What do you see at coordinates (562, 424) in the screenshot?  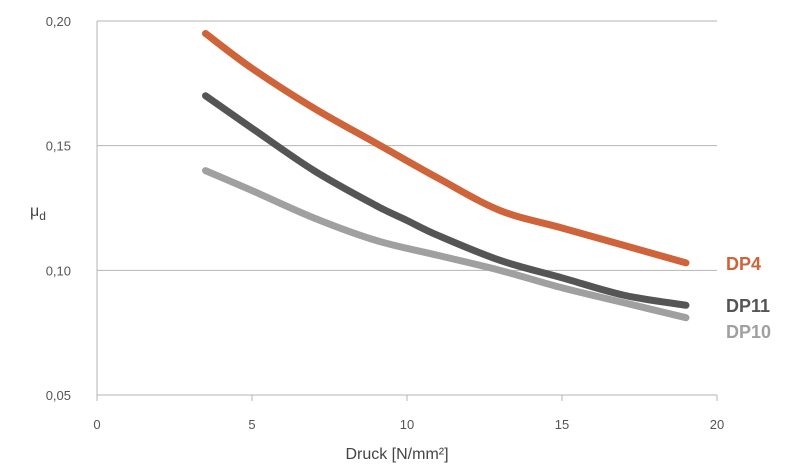 I see `x-tick-label-3: 15` at bounding box center [562, 424].